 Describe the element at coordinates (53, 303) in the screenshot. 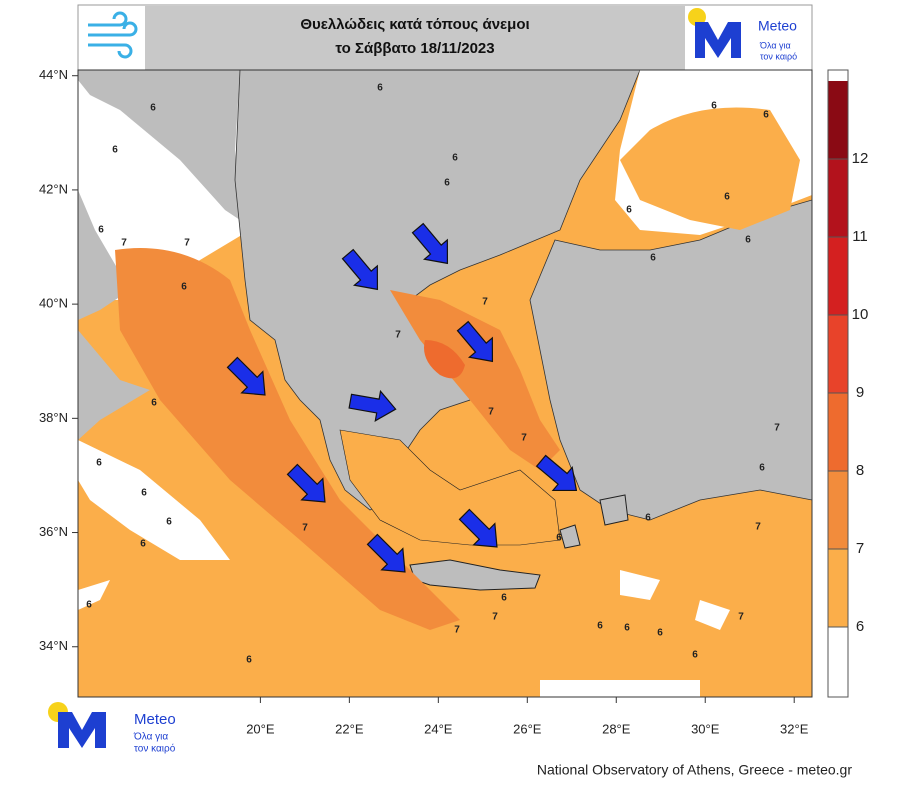

I see `y-tick-label: 40°N` at that location.